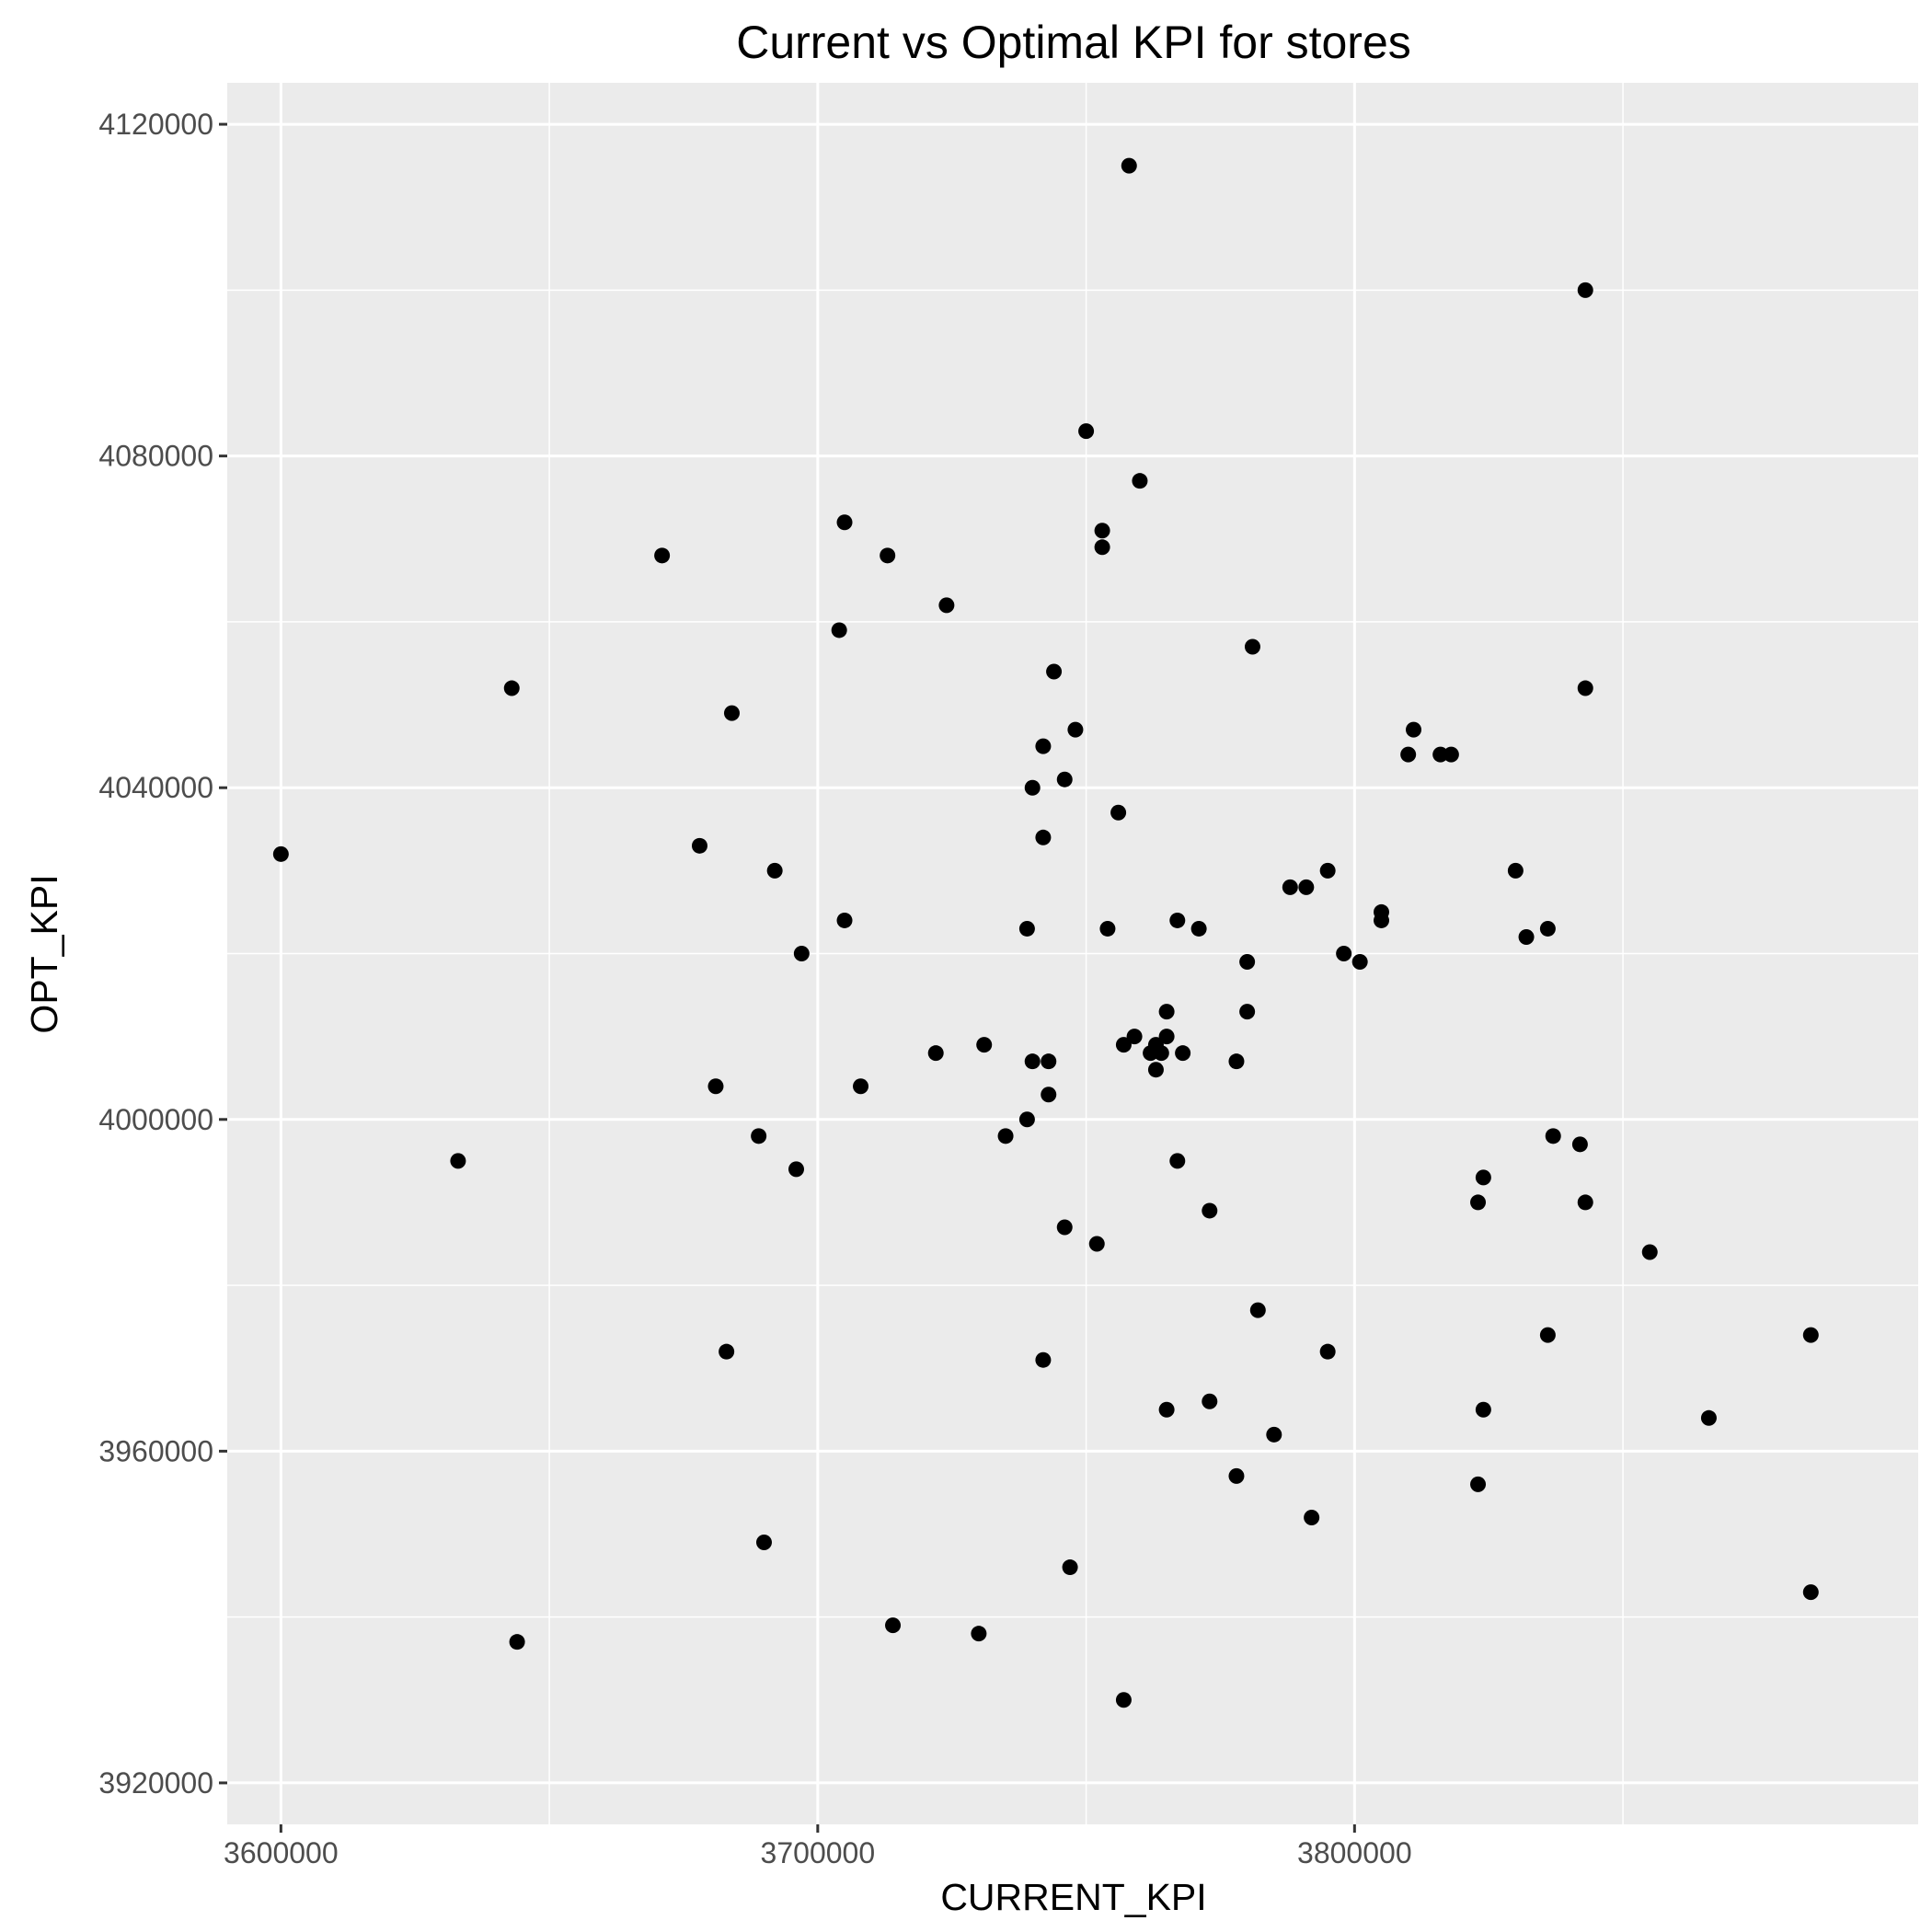  What do you see at coordinates (818, 1852) in the screenshot?
I see `x-tick-label: 3700000` at bounding box center [818, 1852].